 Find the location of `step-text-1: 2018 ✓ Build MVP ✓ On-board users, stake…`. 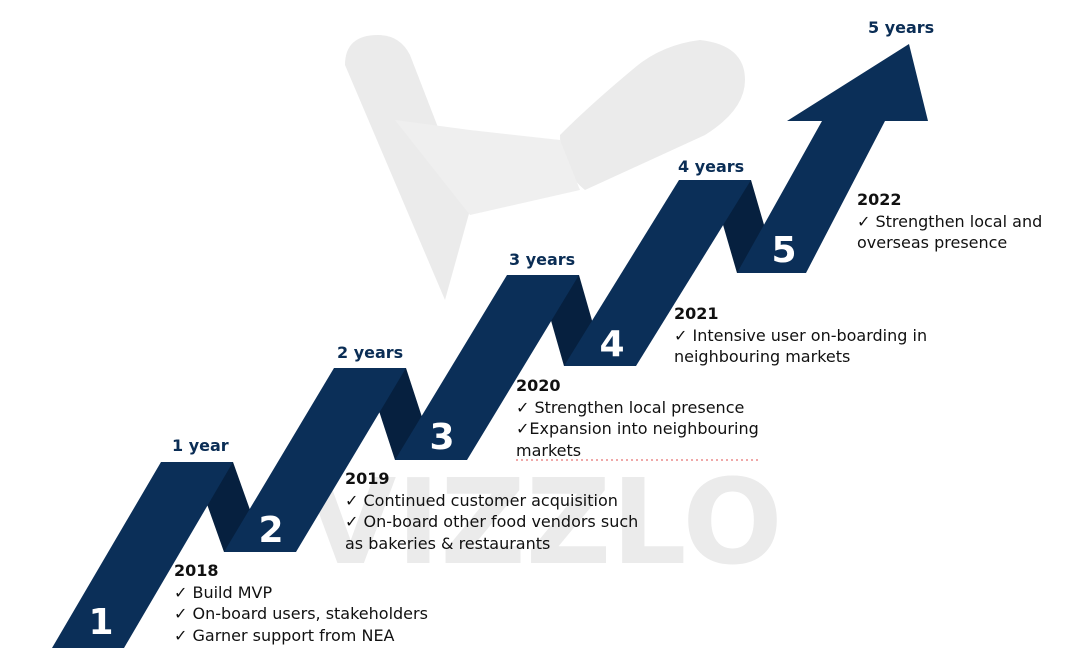

step-text-1: 2018 ✓ Build MVP ✓ On-board users, stake… is located at coordinates (301, 603).